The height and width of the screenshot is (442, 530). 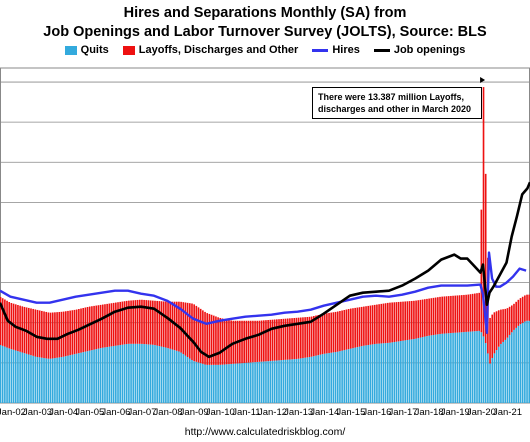 I want to click on x-tick-label: Jan-10, so click(x=220, y=412).